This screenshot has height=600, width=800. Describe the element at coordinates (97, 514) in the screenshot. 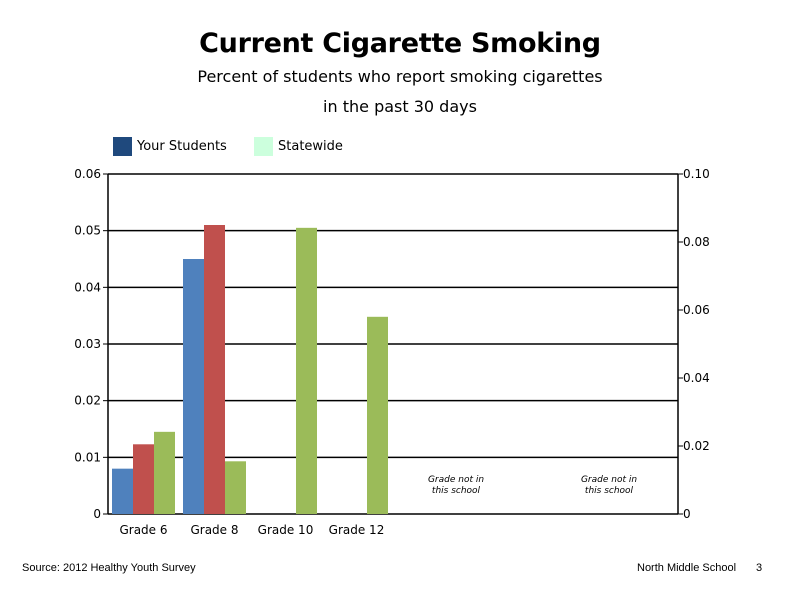

I see `y-left-tick-label: 0` at that location.